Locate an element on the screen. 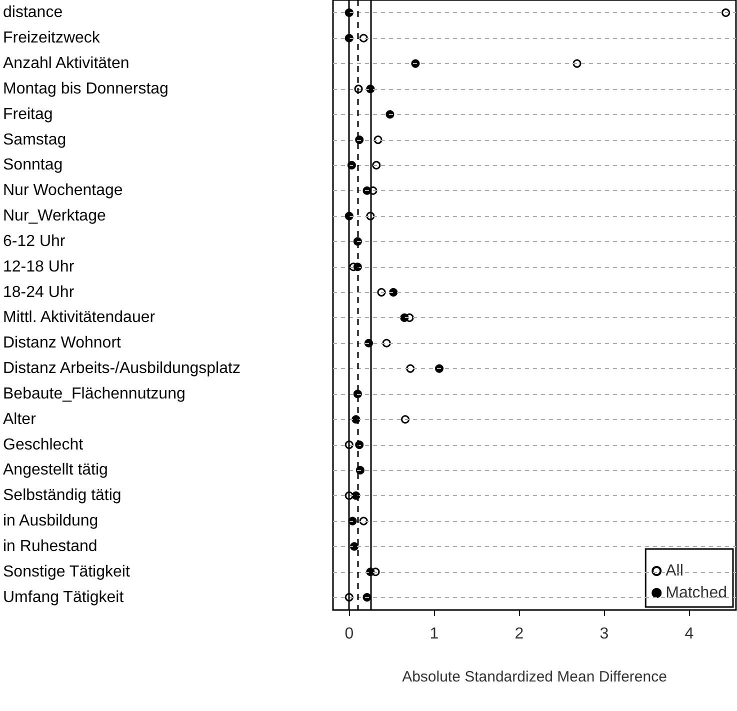  y-tick-label: 18-24 Uhr is located at coordinates (39, 292).